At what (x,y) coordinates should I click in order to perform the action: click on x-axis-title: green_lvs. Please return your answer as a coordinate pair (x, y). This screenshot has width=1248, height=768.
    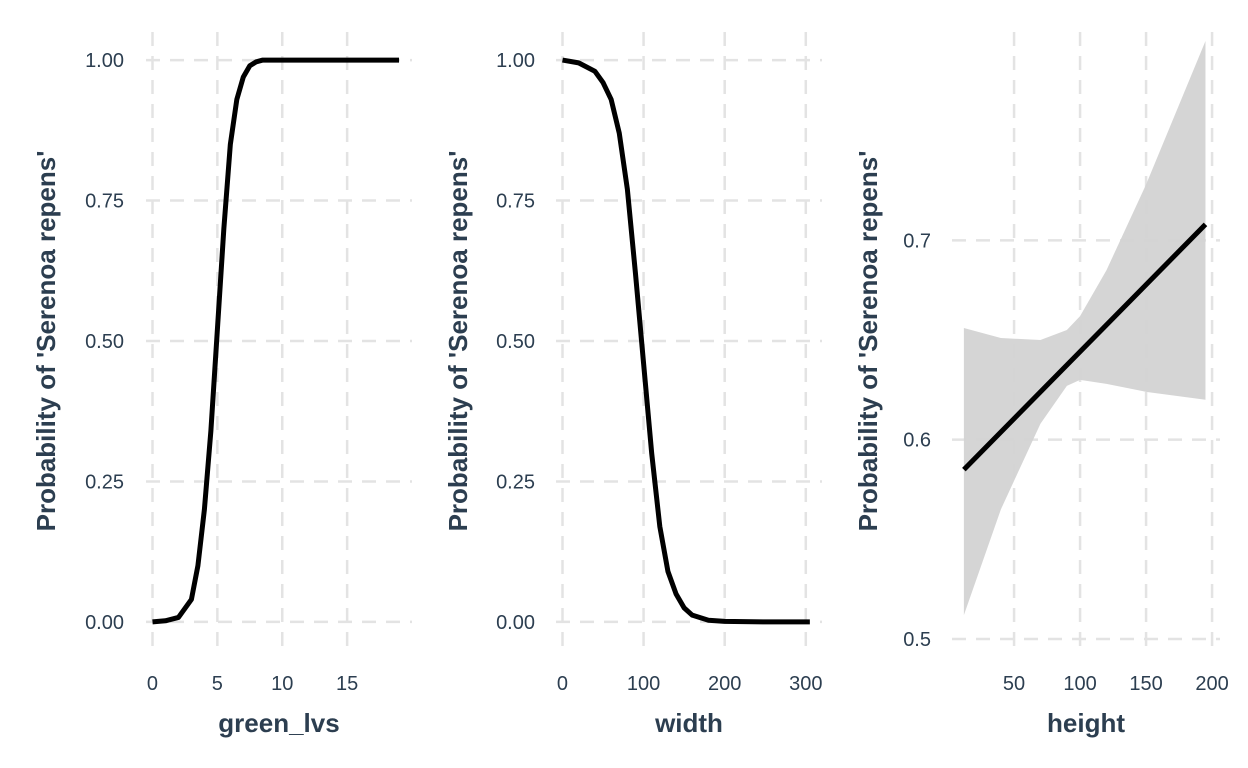
    Looking at the image, I should click on (278, 723).